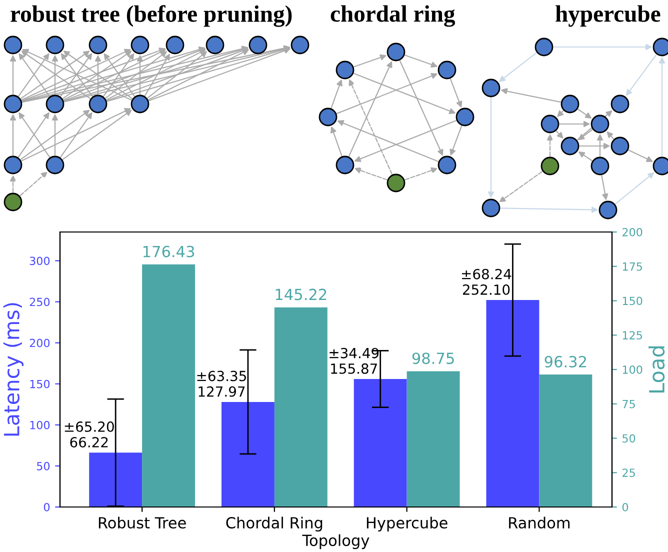 This screenshot has width=668, height=552. What do you see at coordinates (40, 261) in the screenshot?
I see `y-tick-label: 300` at bounding box center [40, 261].